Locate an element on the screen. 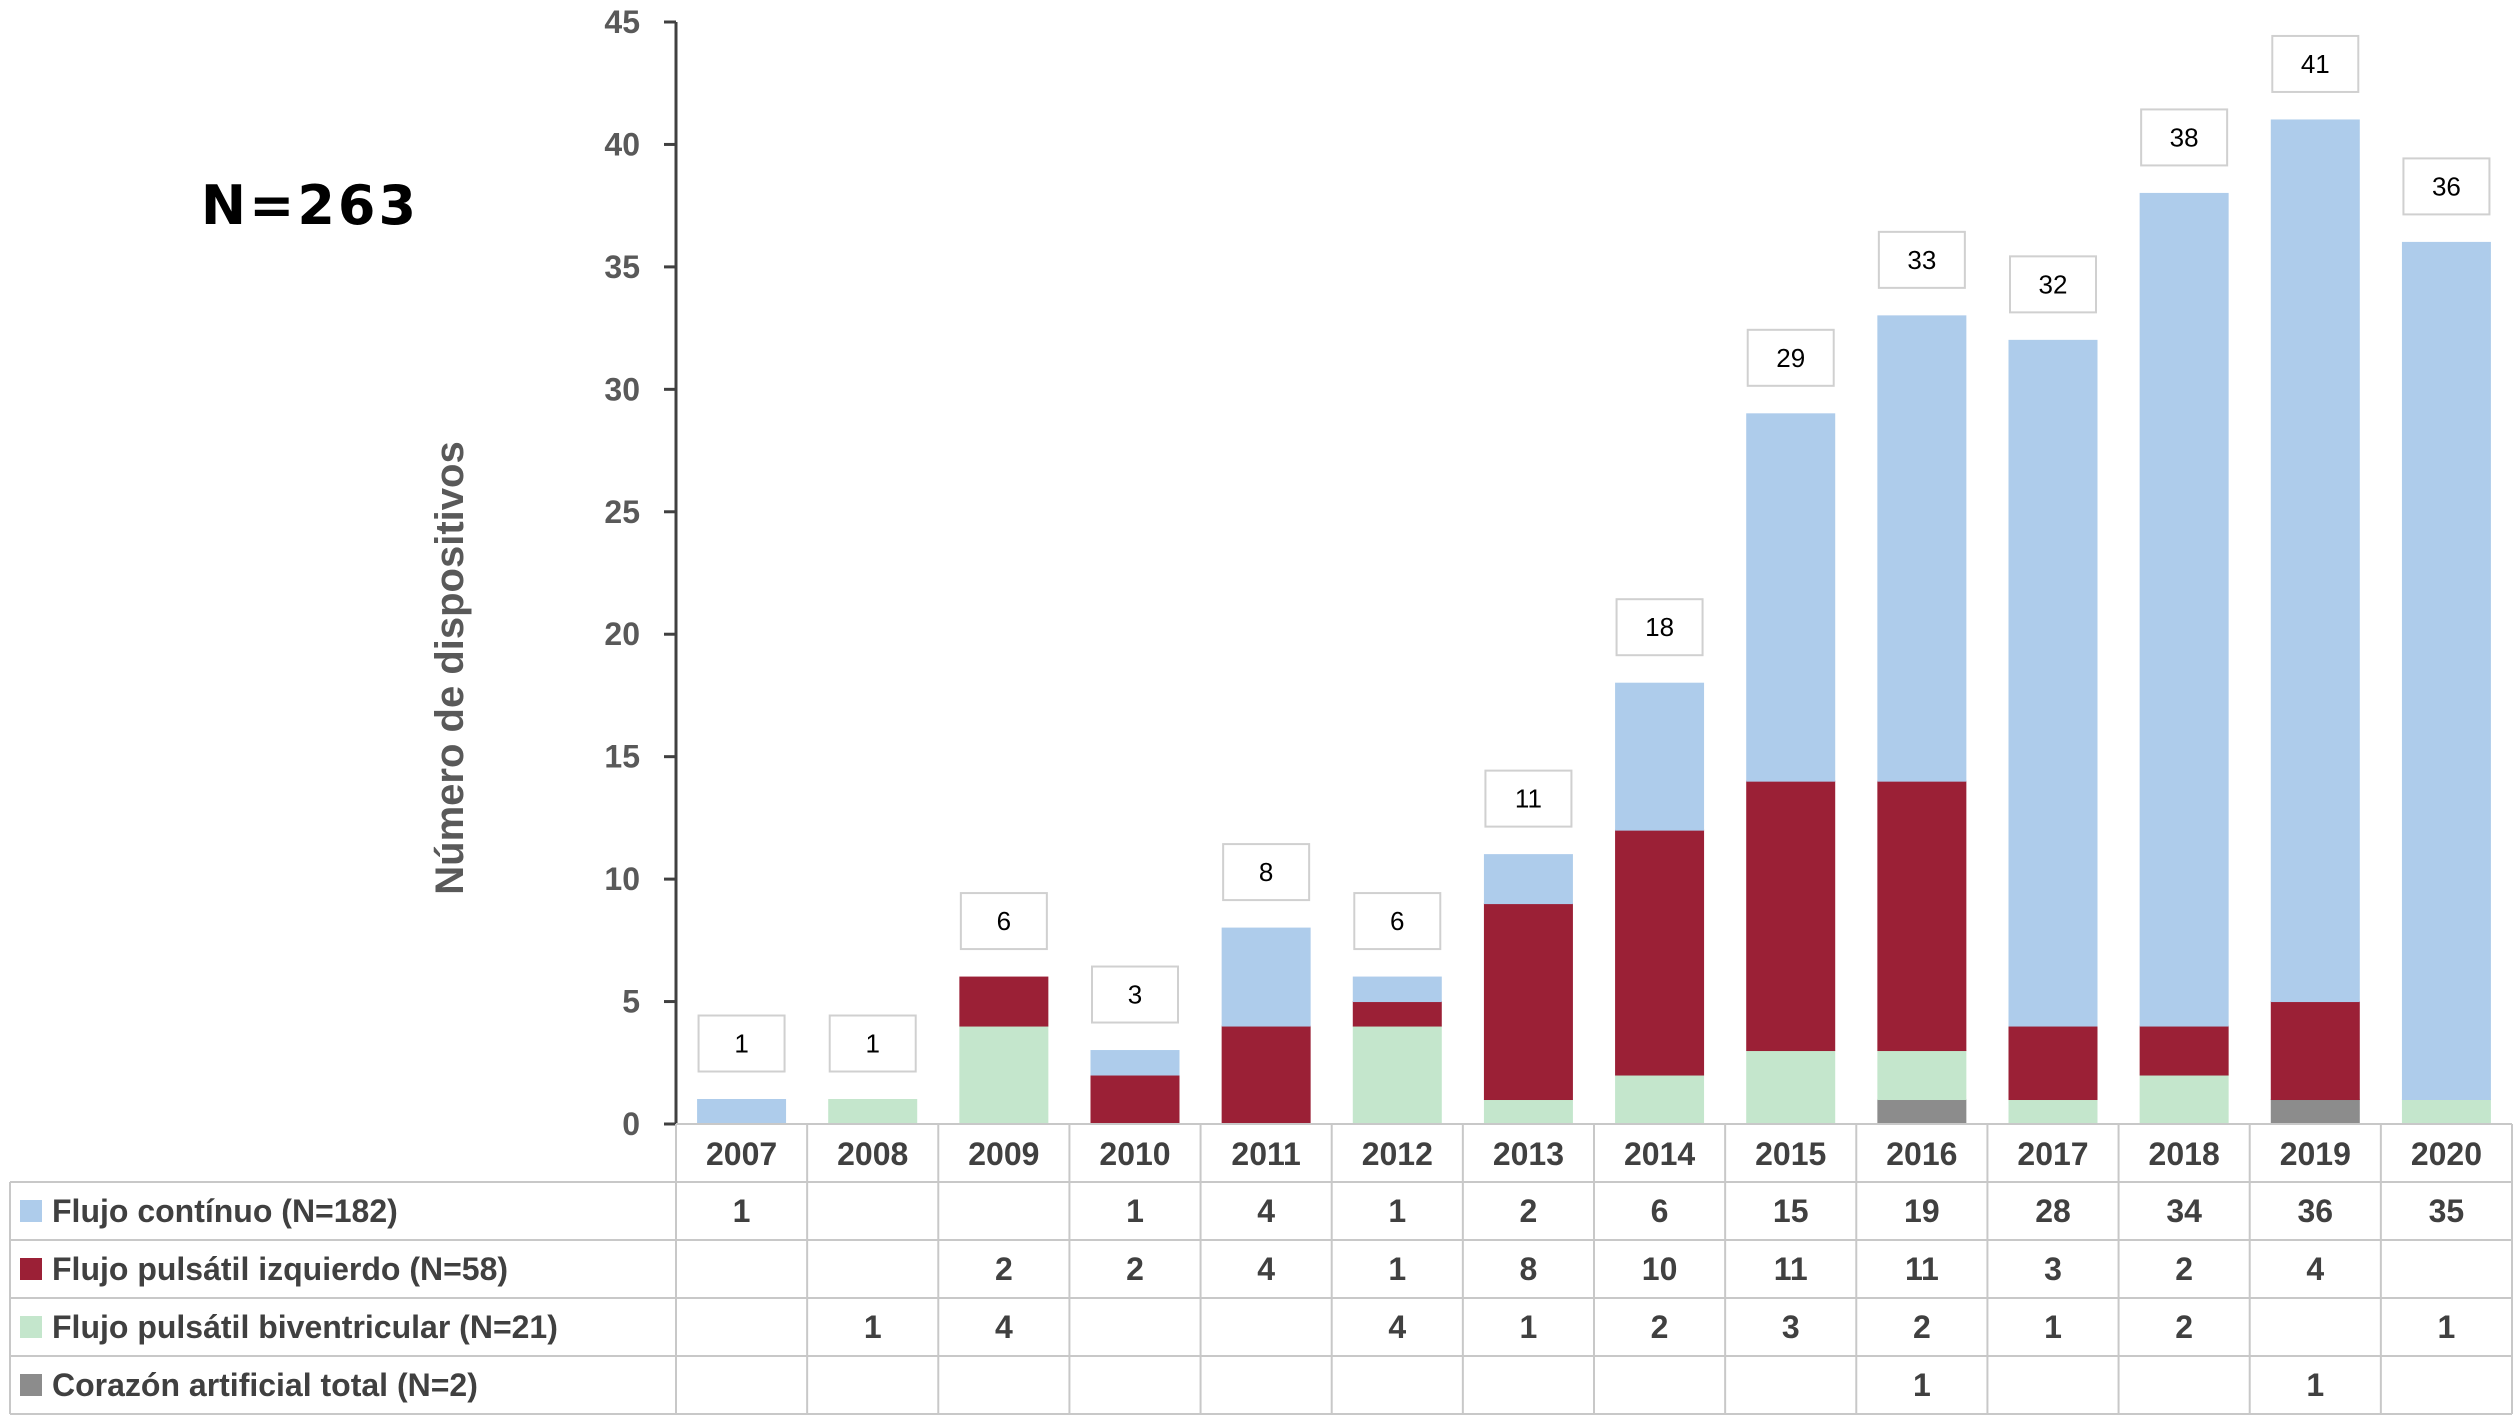 The image size is (2516, 1421). y-tick-label: 40 is located at coordinates (622, 144).